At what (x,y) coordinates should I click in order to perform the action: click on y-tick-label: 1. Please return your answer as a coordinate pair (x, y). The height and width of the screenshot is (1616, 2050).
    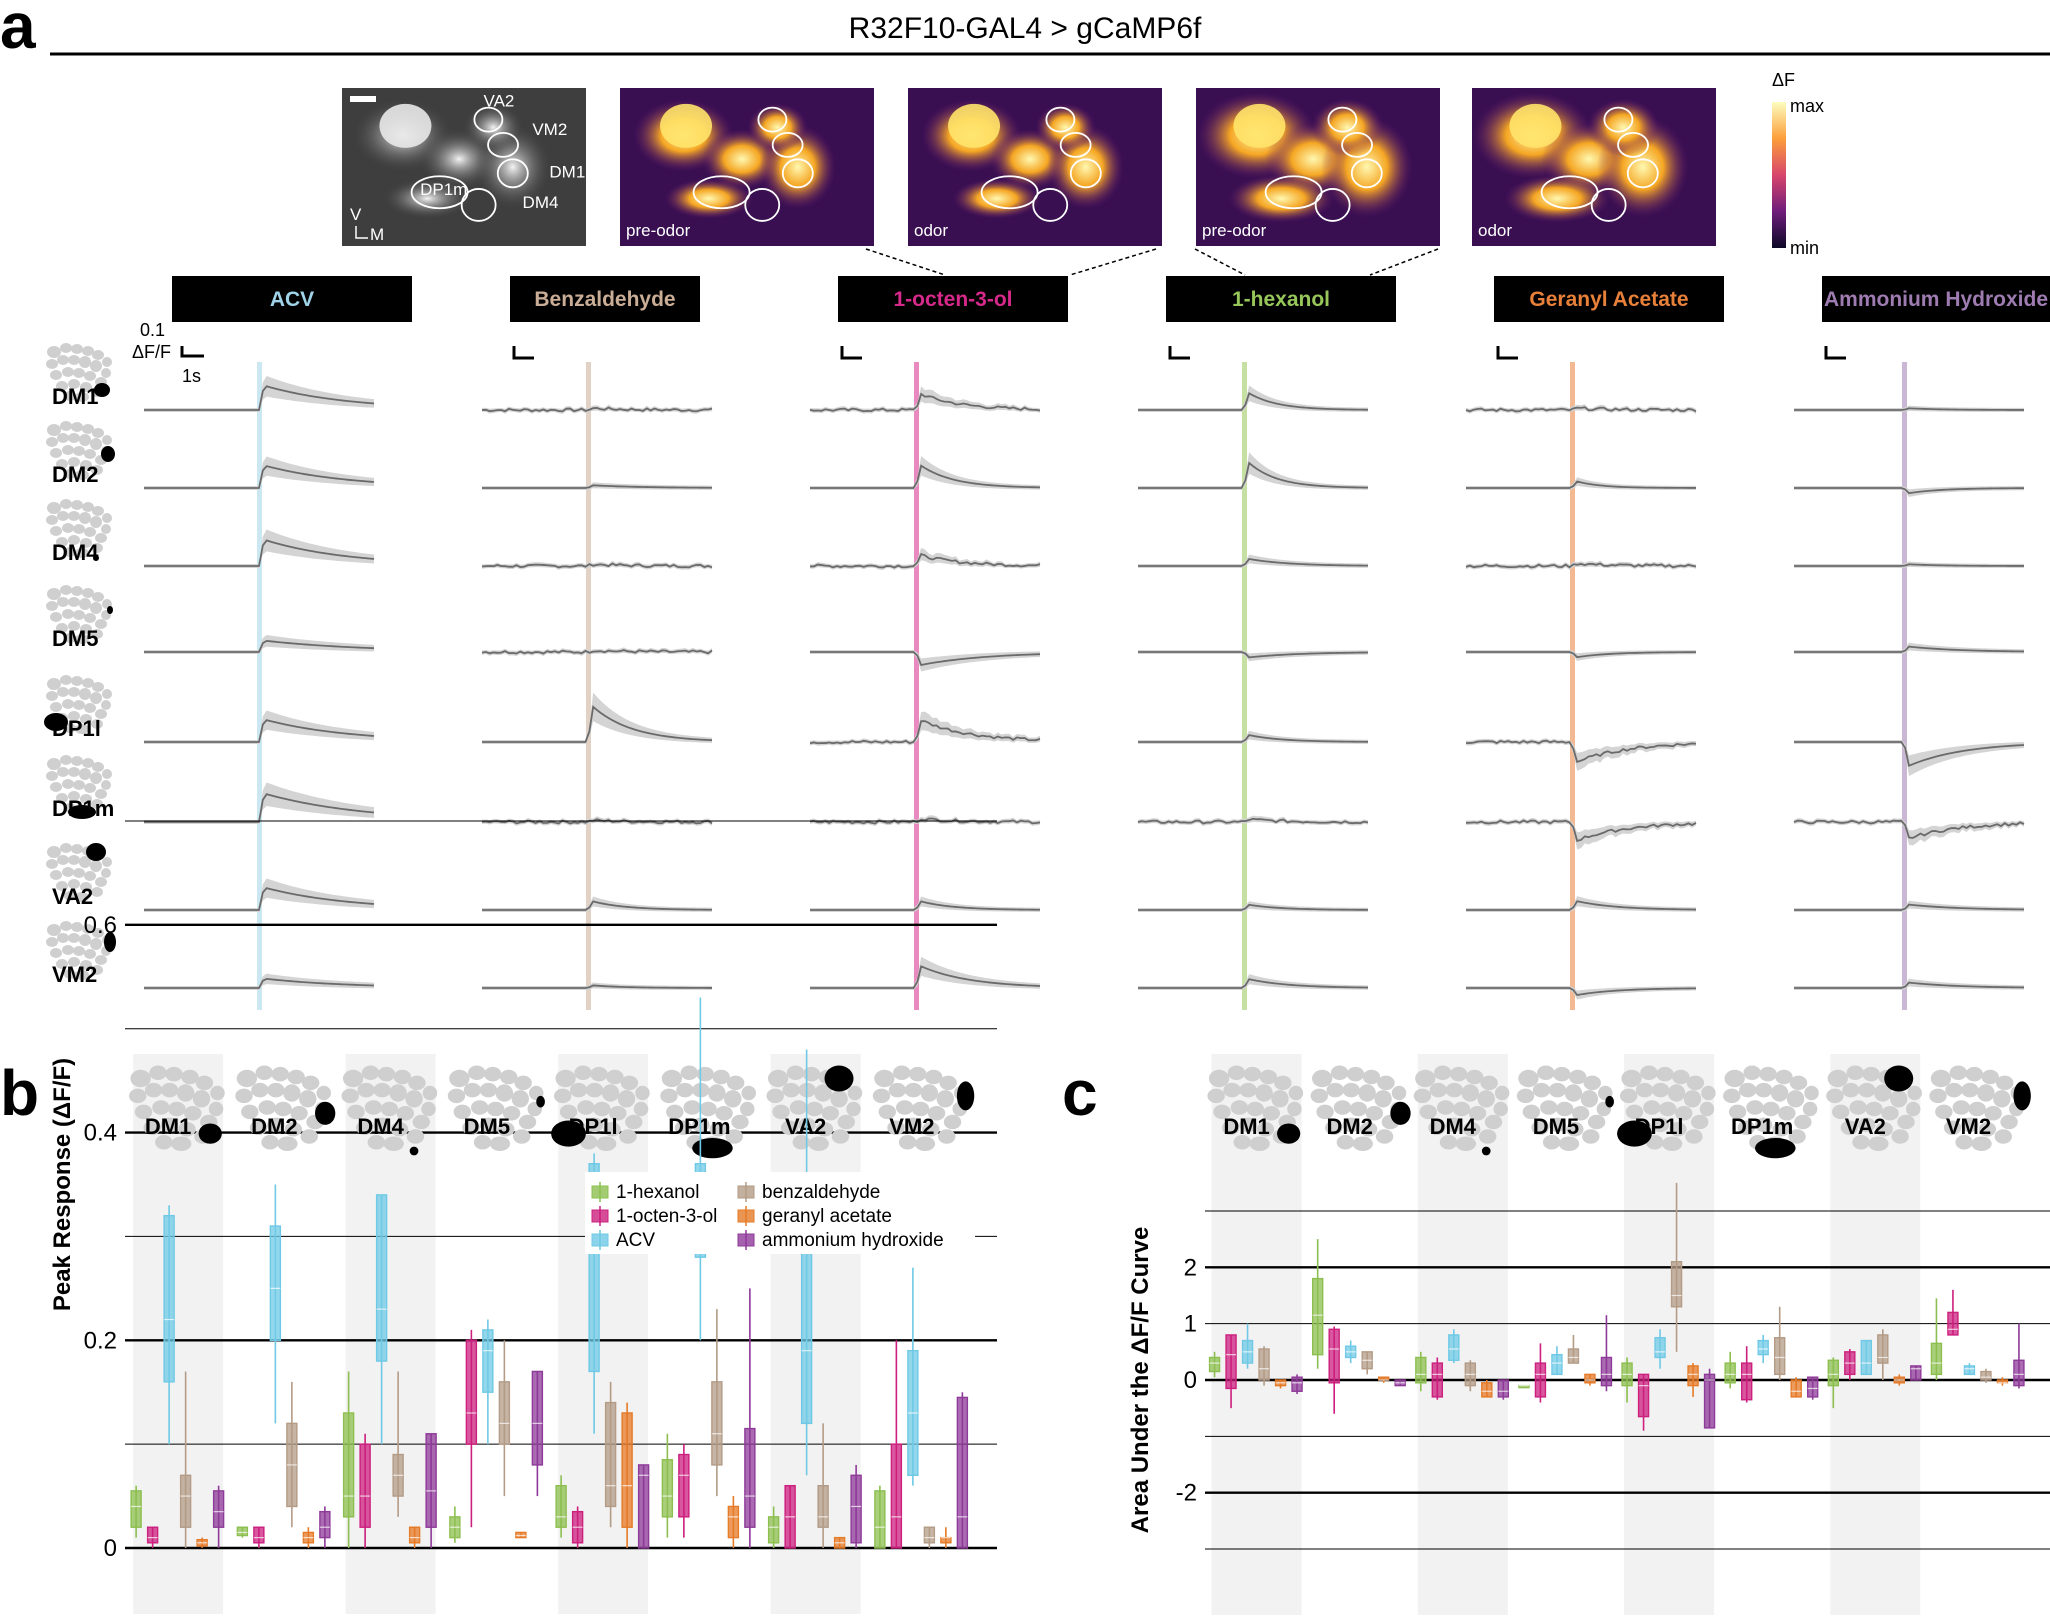
    Looking at the image, I should click on (1190, 1324).